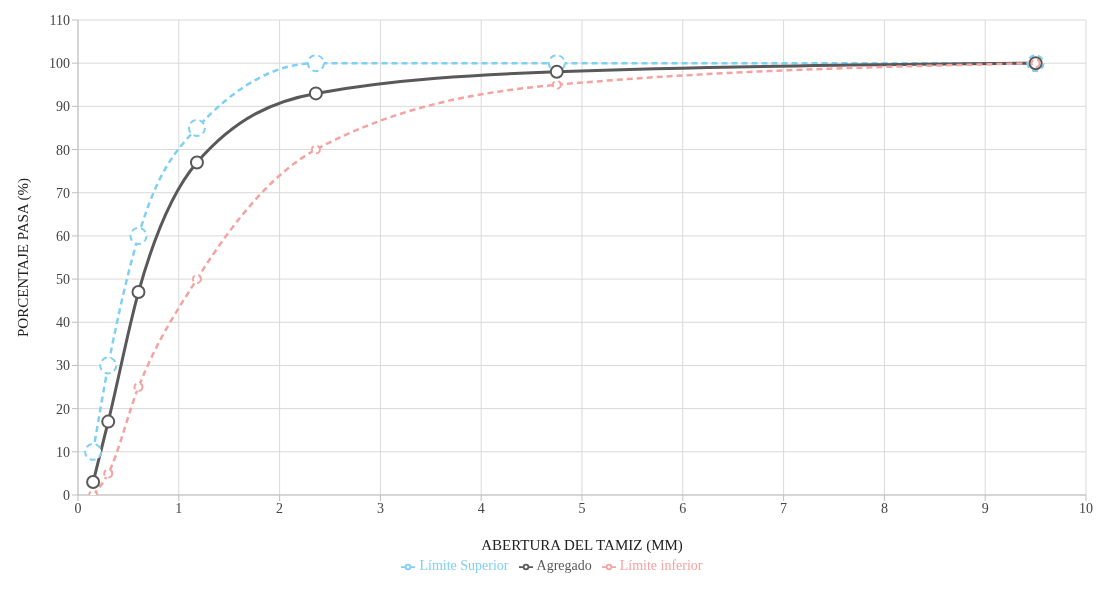 The width and height of the screenshot is (1114, 592). Describe the element at coordinates (564, 565) in the screenshot. I see `legend-label: Agregado` at that location.